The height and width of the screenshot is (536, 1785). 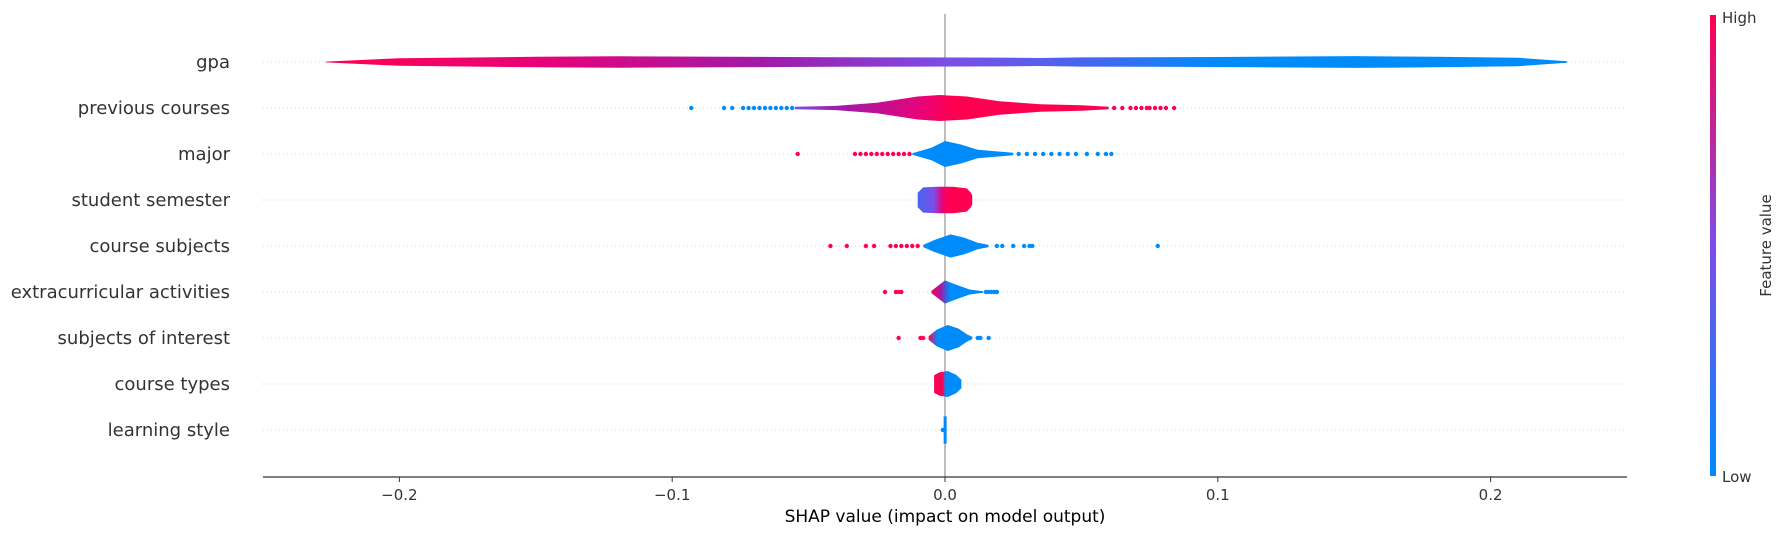 What do you see at coordinates (169, 430) in the screenshot?
I see `feature-label: learning style` at bounding box center [169, 430].